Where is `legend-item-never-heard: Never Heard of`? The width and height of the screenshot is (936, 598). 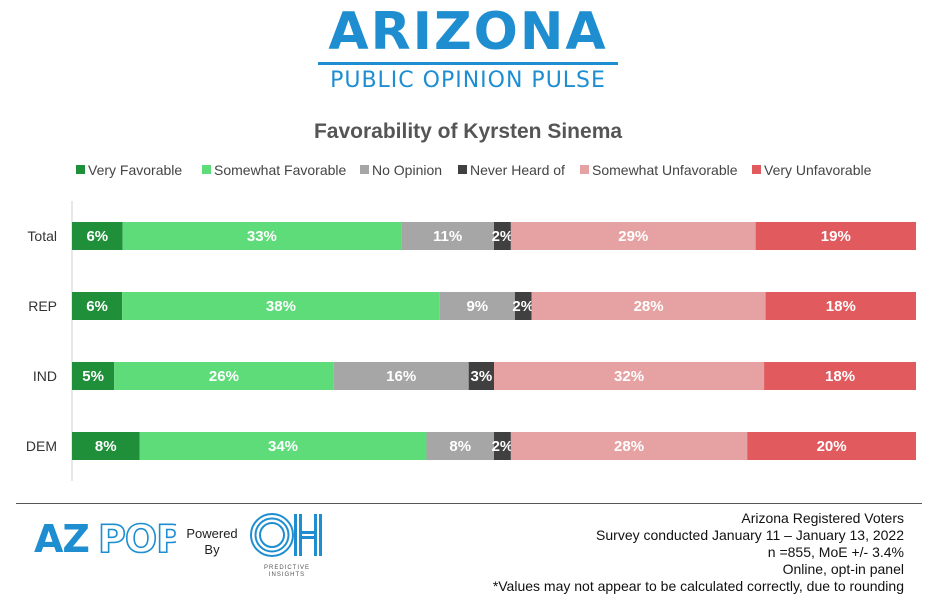 legend-item-never-heard: Never Heard of is located at coordinates (511, 170).